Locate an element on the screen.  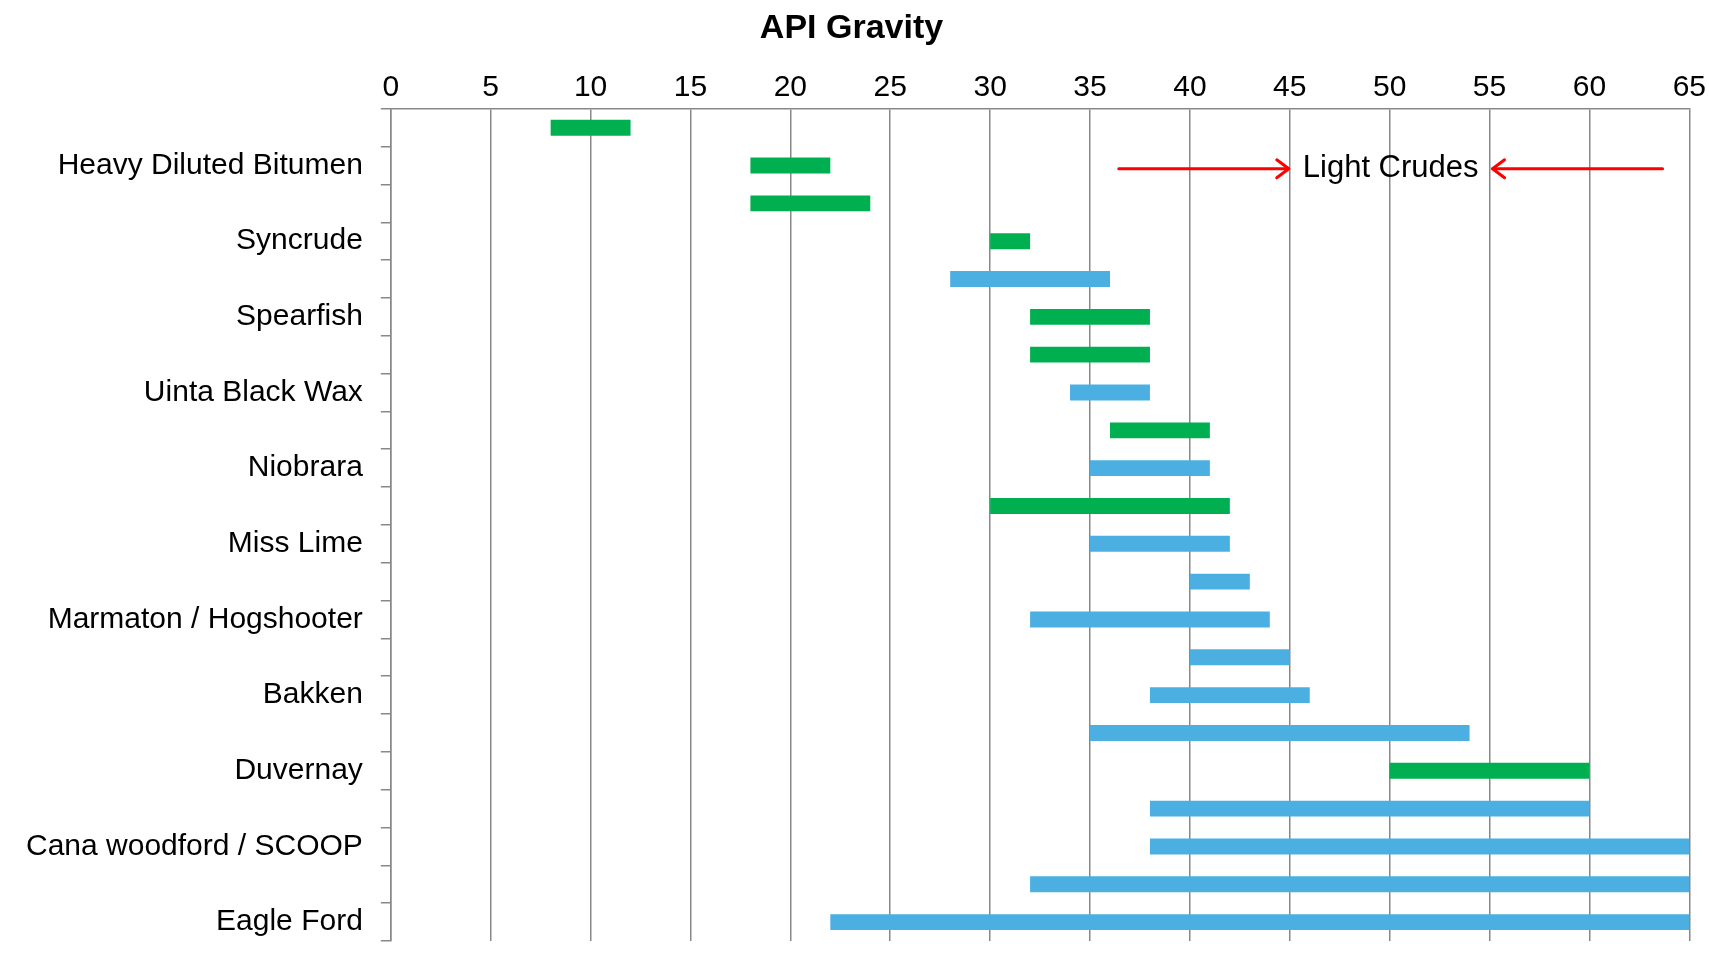
x-tick-label: 40 is located at coordinates (1190, 86).